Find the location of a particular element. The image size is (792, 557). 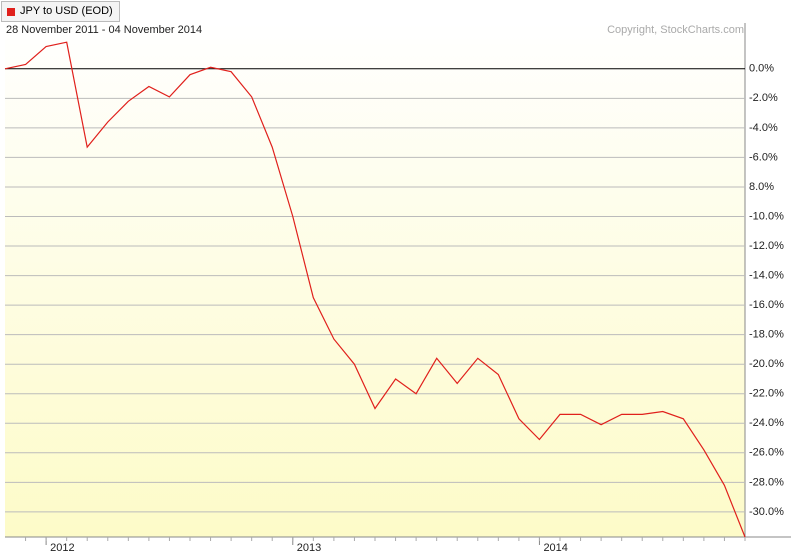

legend-label: JPY to USD (EOD) is located at coordinates (66, 11).